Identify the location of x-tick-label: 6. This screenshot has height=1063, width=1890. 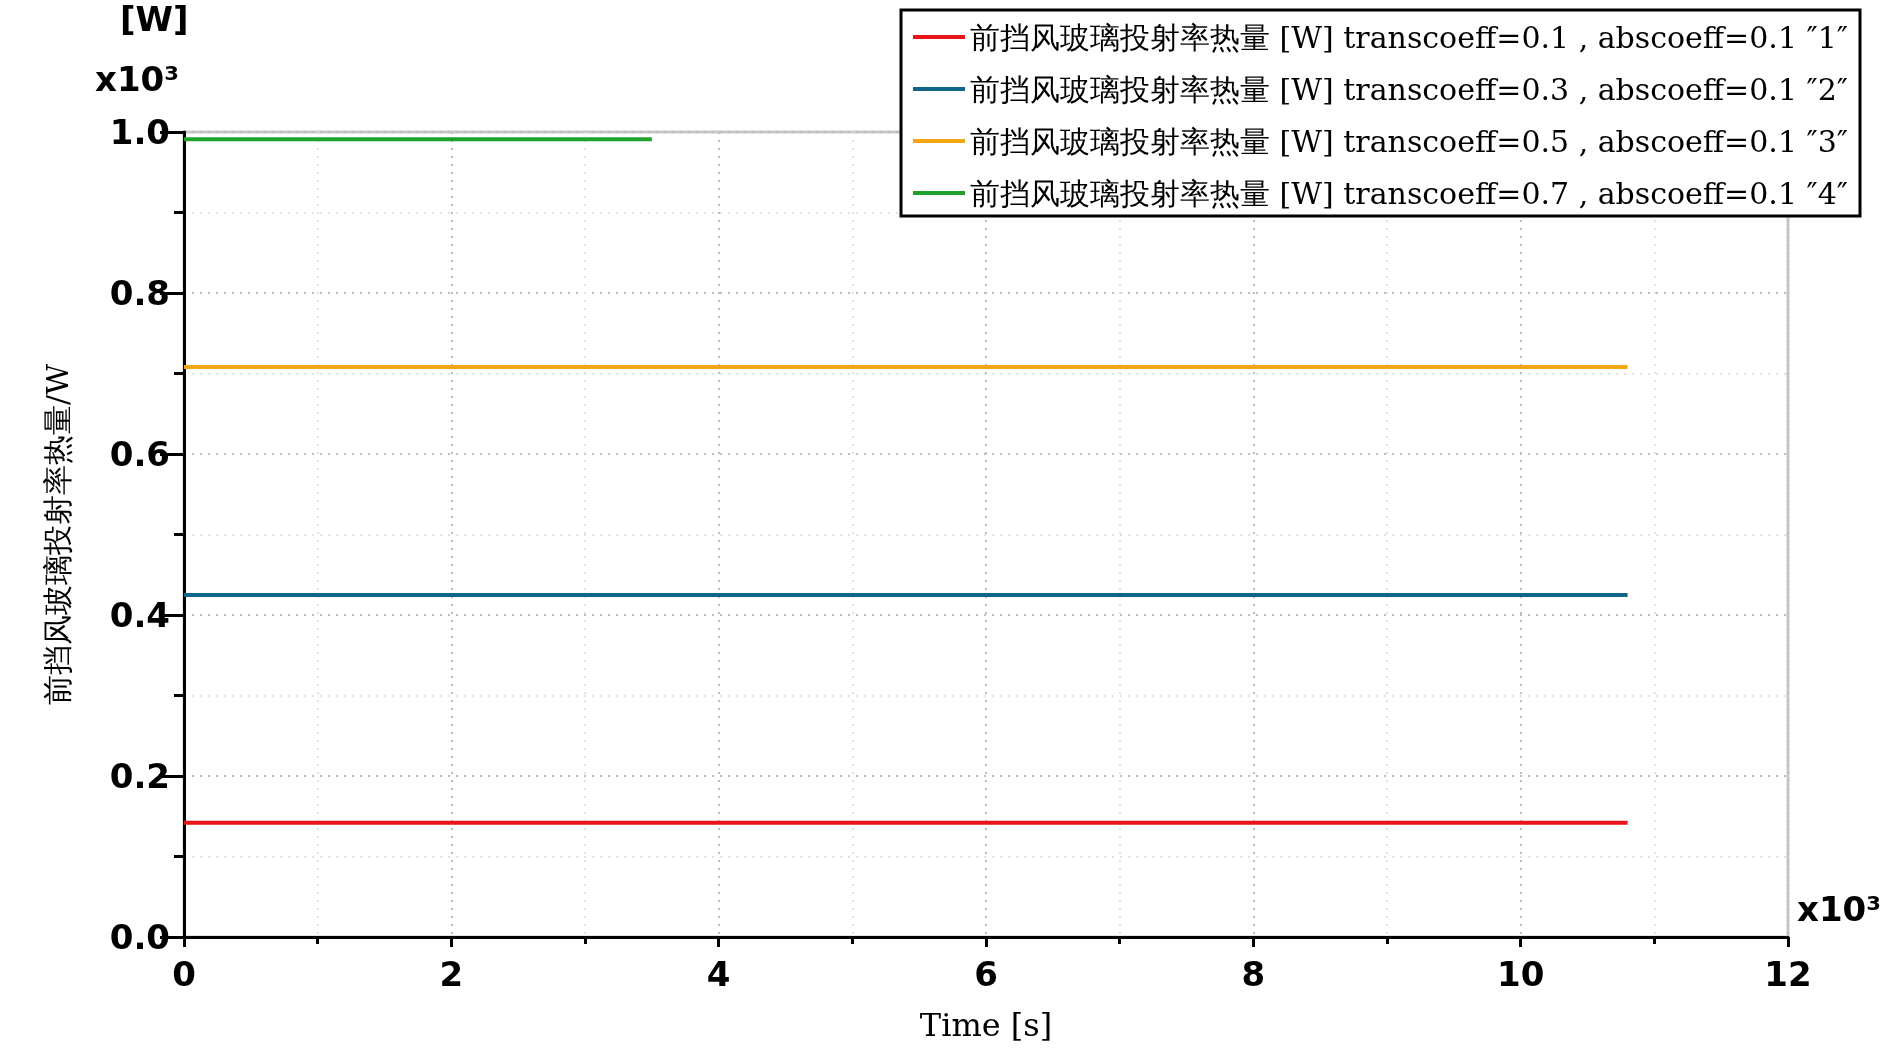
(986, 974).